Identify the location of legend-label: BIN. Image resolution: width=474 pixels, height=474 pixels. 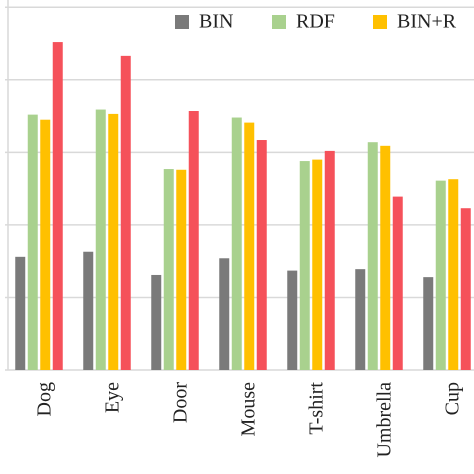
(216, 22).